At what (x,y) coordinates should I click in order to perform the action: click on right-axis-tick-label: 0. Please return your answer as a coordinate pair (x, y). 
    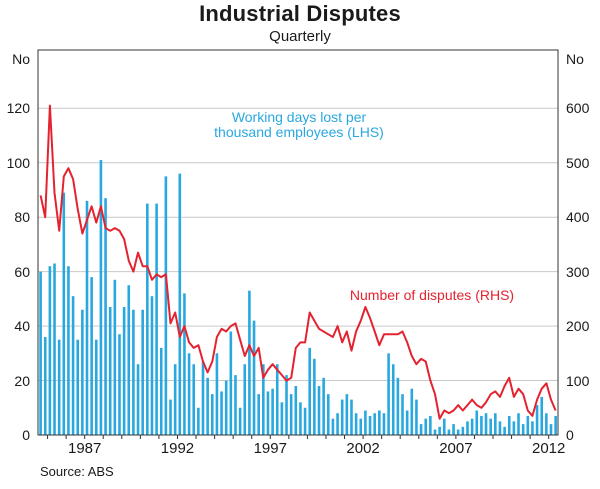
    Looking at the image, I should click on (570, 435).